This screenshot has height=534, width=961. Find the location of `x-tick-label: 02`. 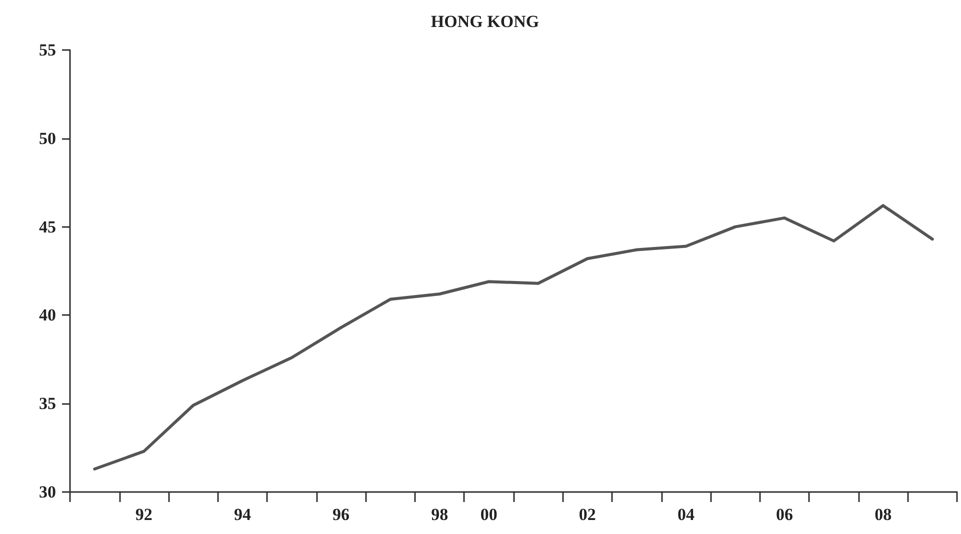

x-tick-label: 02 is located at coordinates (587, 514).